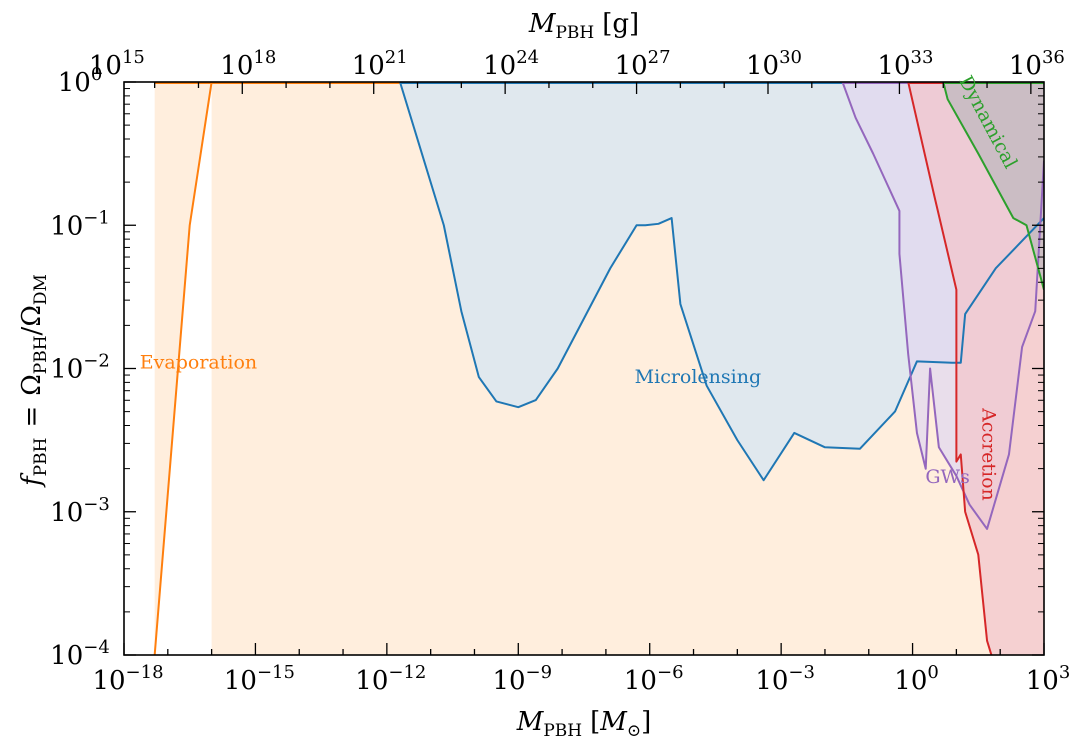  What do you see at coordinates (390, 679) in the screenshot?
I see `x-tick-label: 10⁻¹²` at bounding box center [390, 679].